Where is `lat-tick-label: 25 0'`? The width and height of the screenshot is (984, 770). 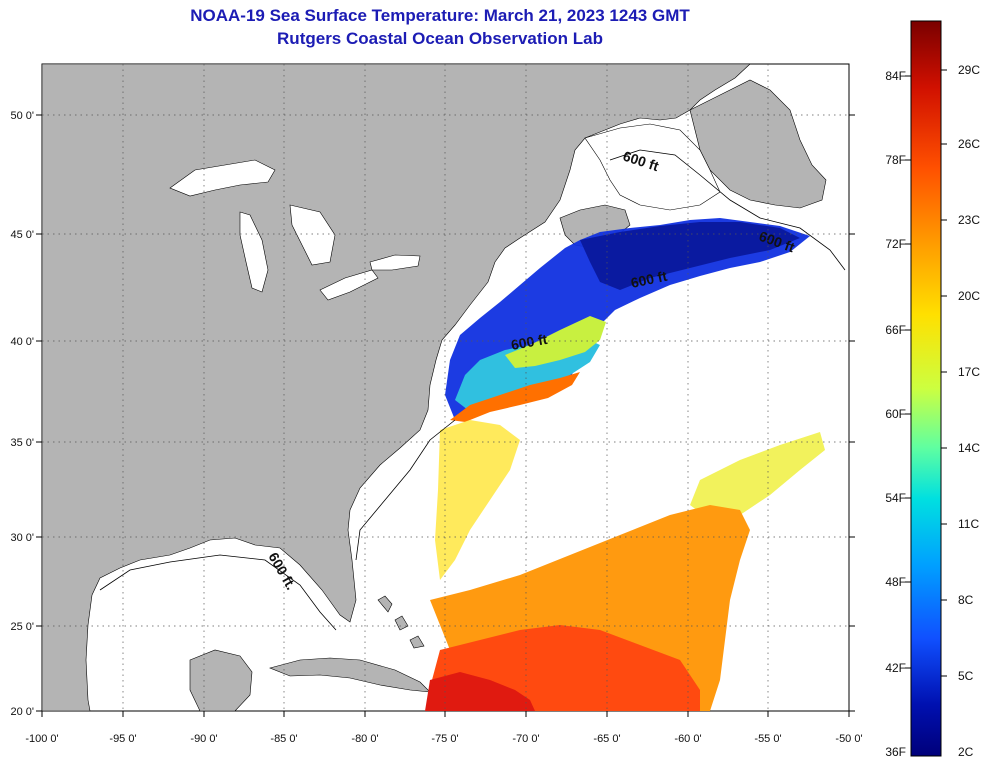
lat-tick-label: 25 0' is located at coordinates (22, 627).